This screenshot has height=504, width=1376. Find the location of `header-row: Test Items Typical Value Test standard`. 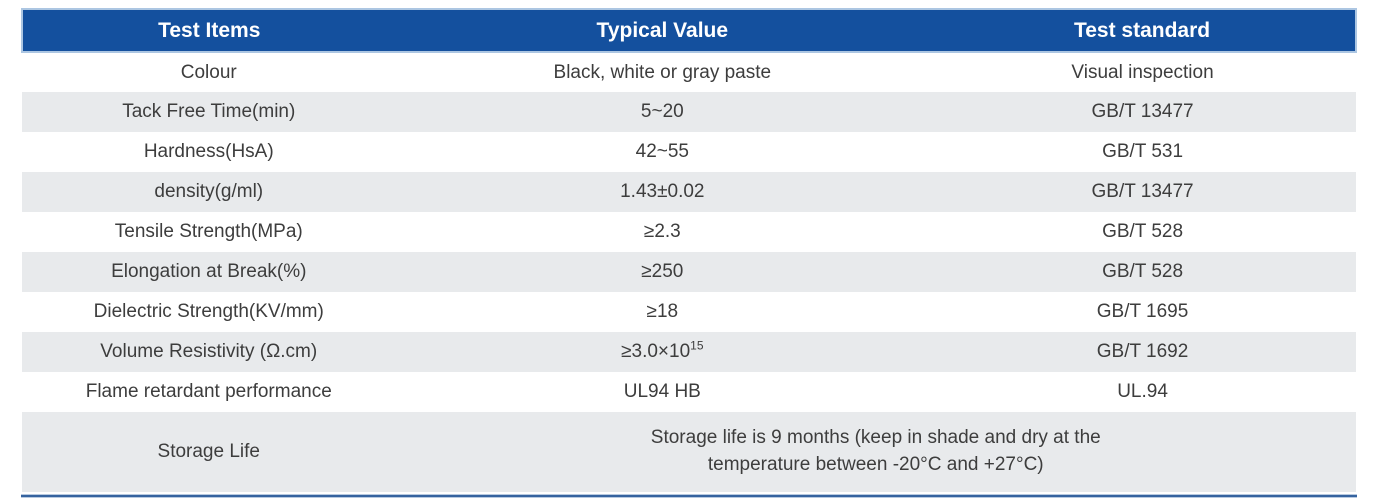

header-row: Test Items Typical Value Test standard is located at coordinates (689, 30).